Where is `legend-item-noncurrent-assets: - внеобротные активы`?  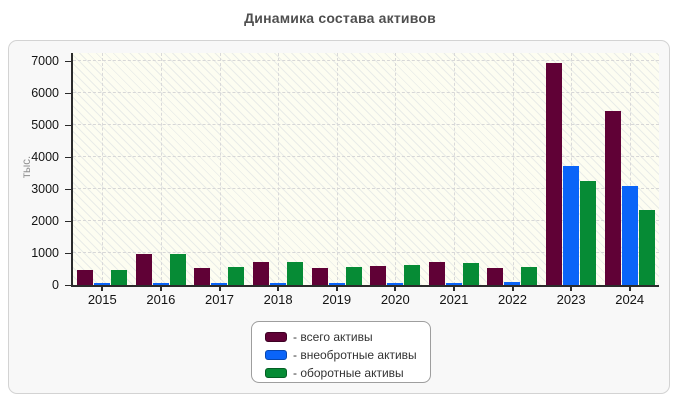
legend-item-noncurrent-assets: - внеобротные активы is located at coordinates (347, 355).